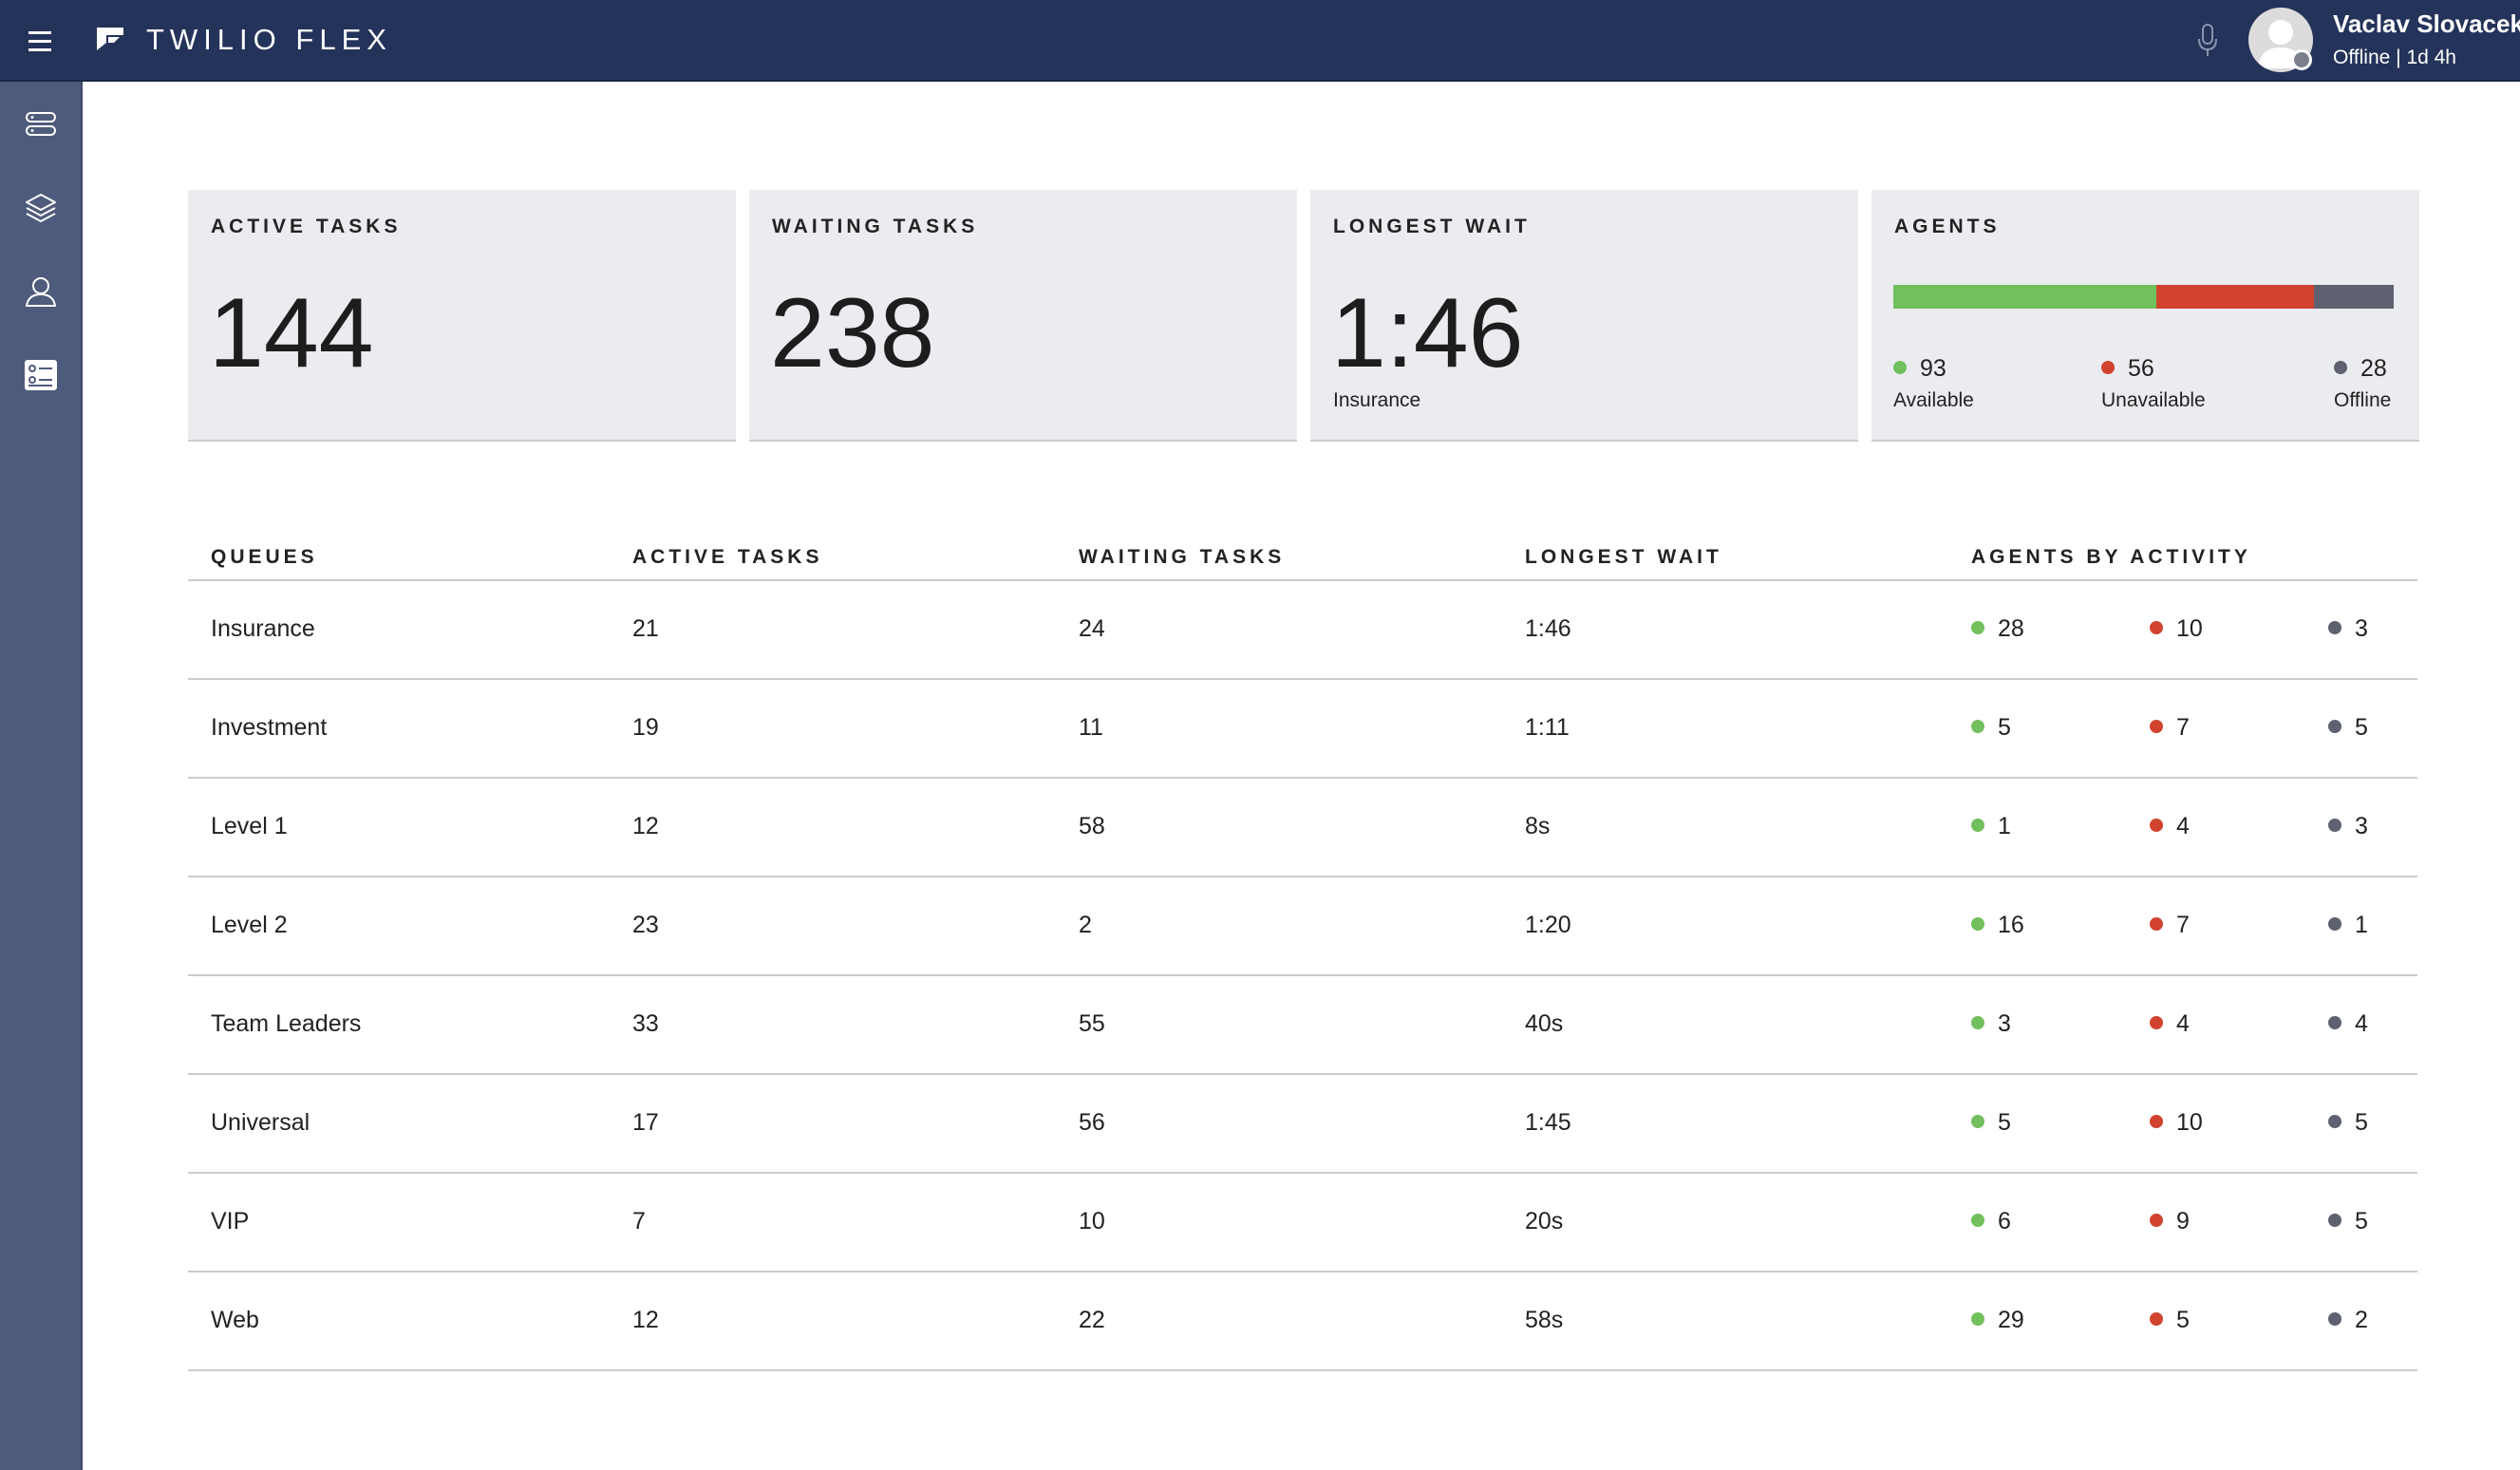 This screenshot has width=2520, height=1470. Describe the element at coordinates (1092, 1023) in the screenshot. I see `waiting-tasks-cell: 55` at that location.